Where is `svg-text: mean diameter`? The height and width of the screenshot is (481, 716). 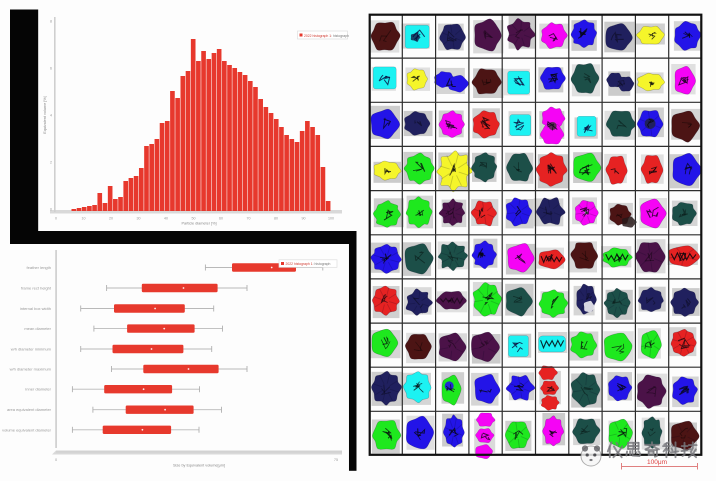
svg-text: mean diameter is located at coordinates (37, 328).